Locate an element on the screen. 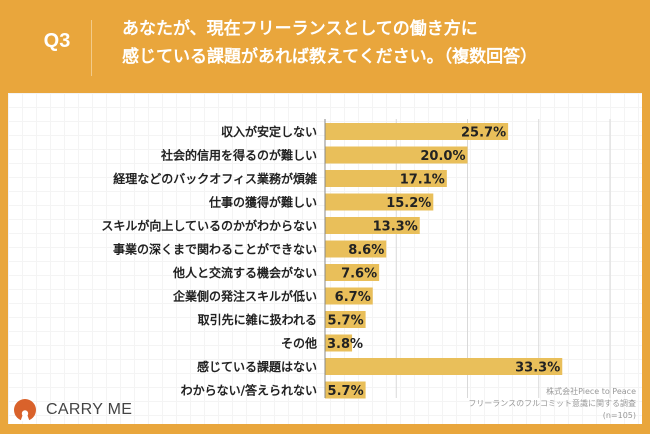 The width and height of the screenshot is (650, 434). data-label: 20.0% is located at coordinates (442, 156).